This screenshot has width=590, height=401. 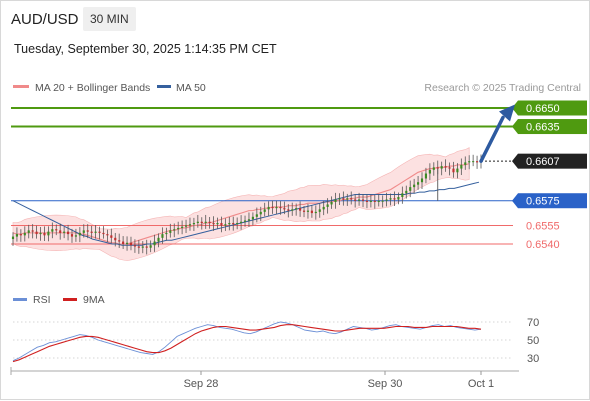 What do you see at coordinates (109, 19) in the screenshot?
I see `timeframe-badge: 30 MIN` at bounding box center [109, 19].